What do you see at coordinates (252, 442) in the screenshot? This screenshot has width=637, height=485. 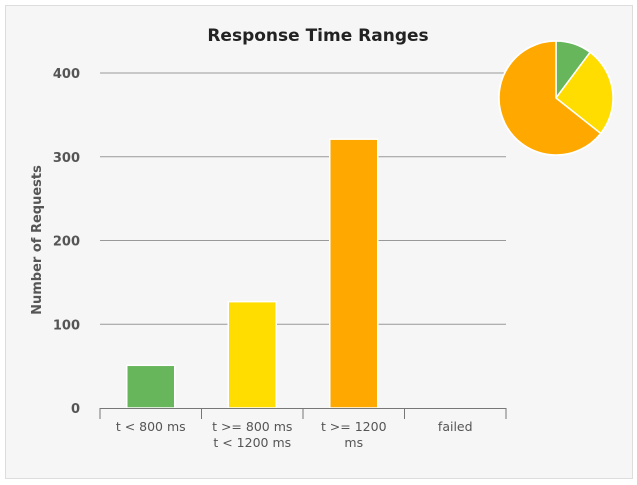 I see `x-tick-label: t < 1200 ms` at bounding box center [252, 442].